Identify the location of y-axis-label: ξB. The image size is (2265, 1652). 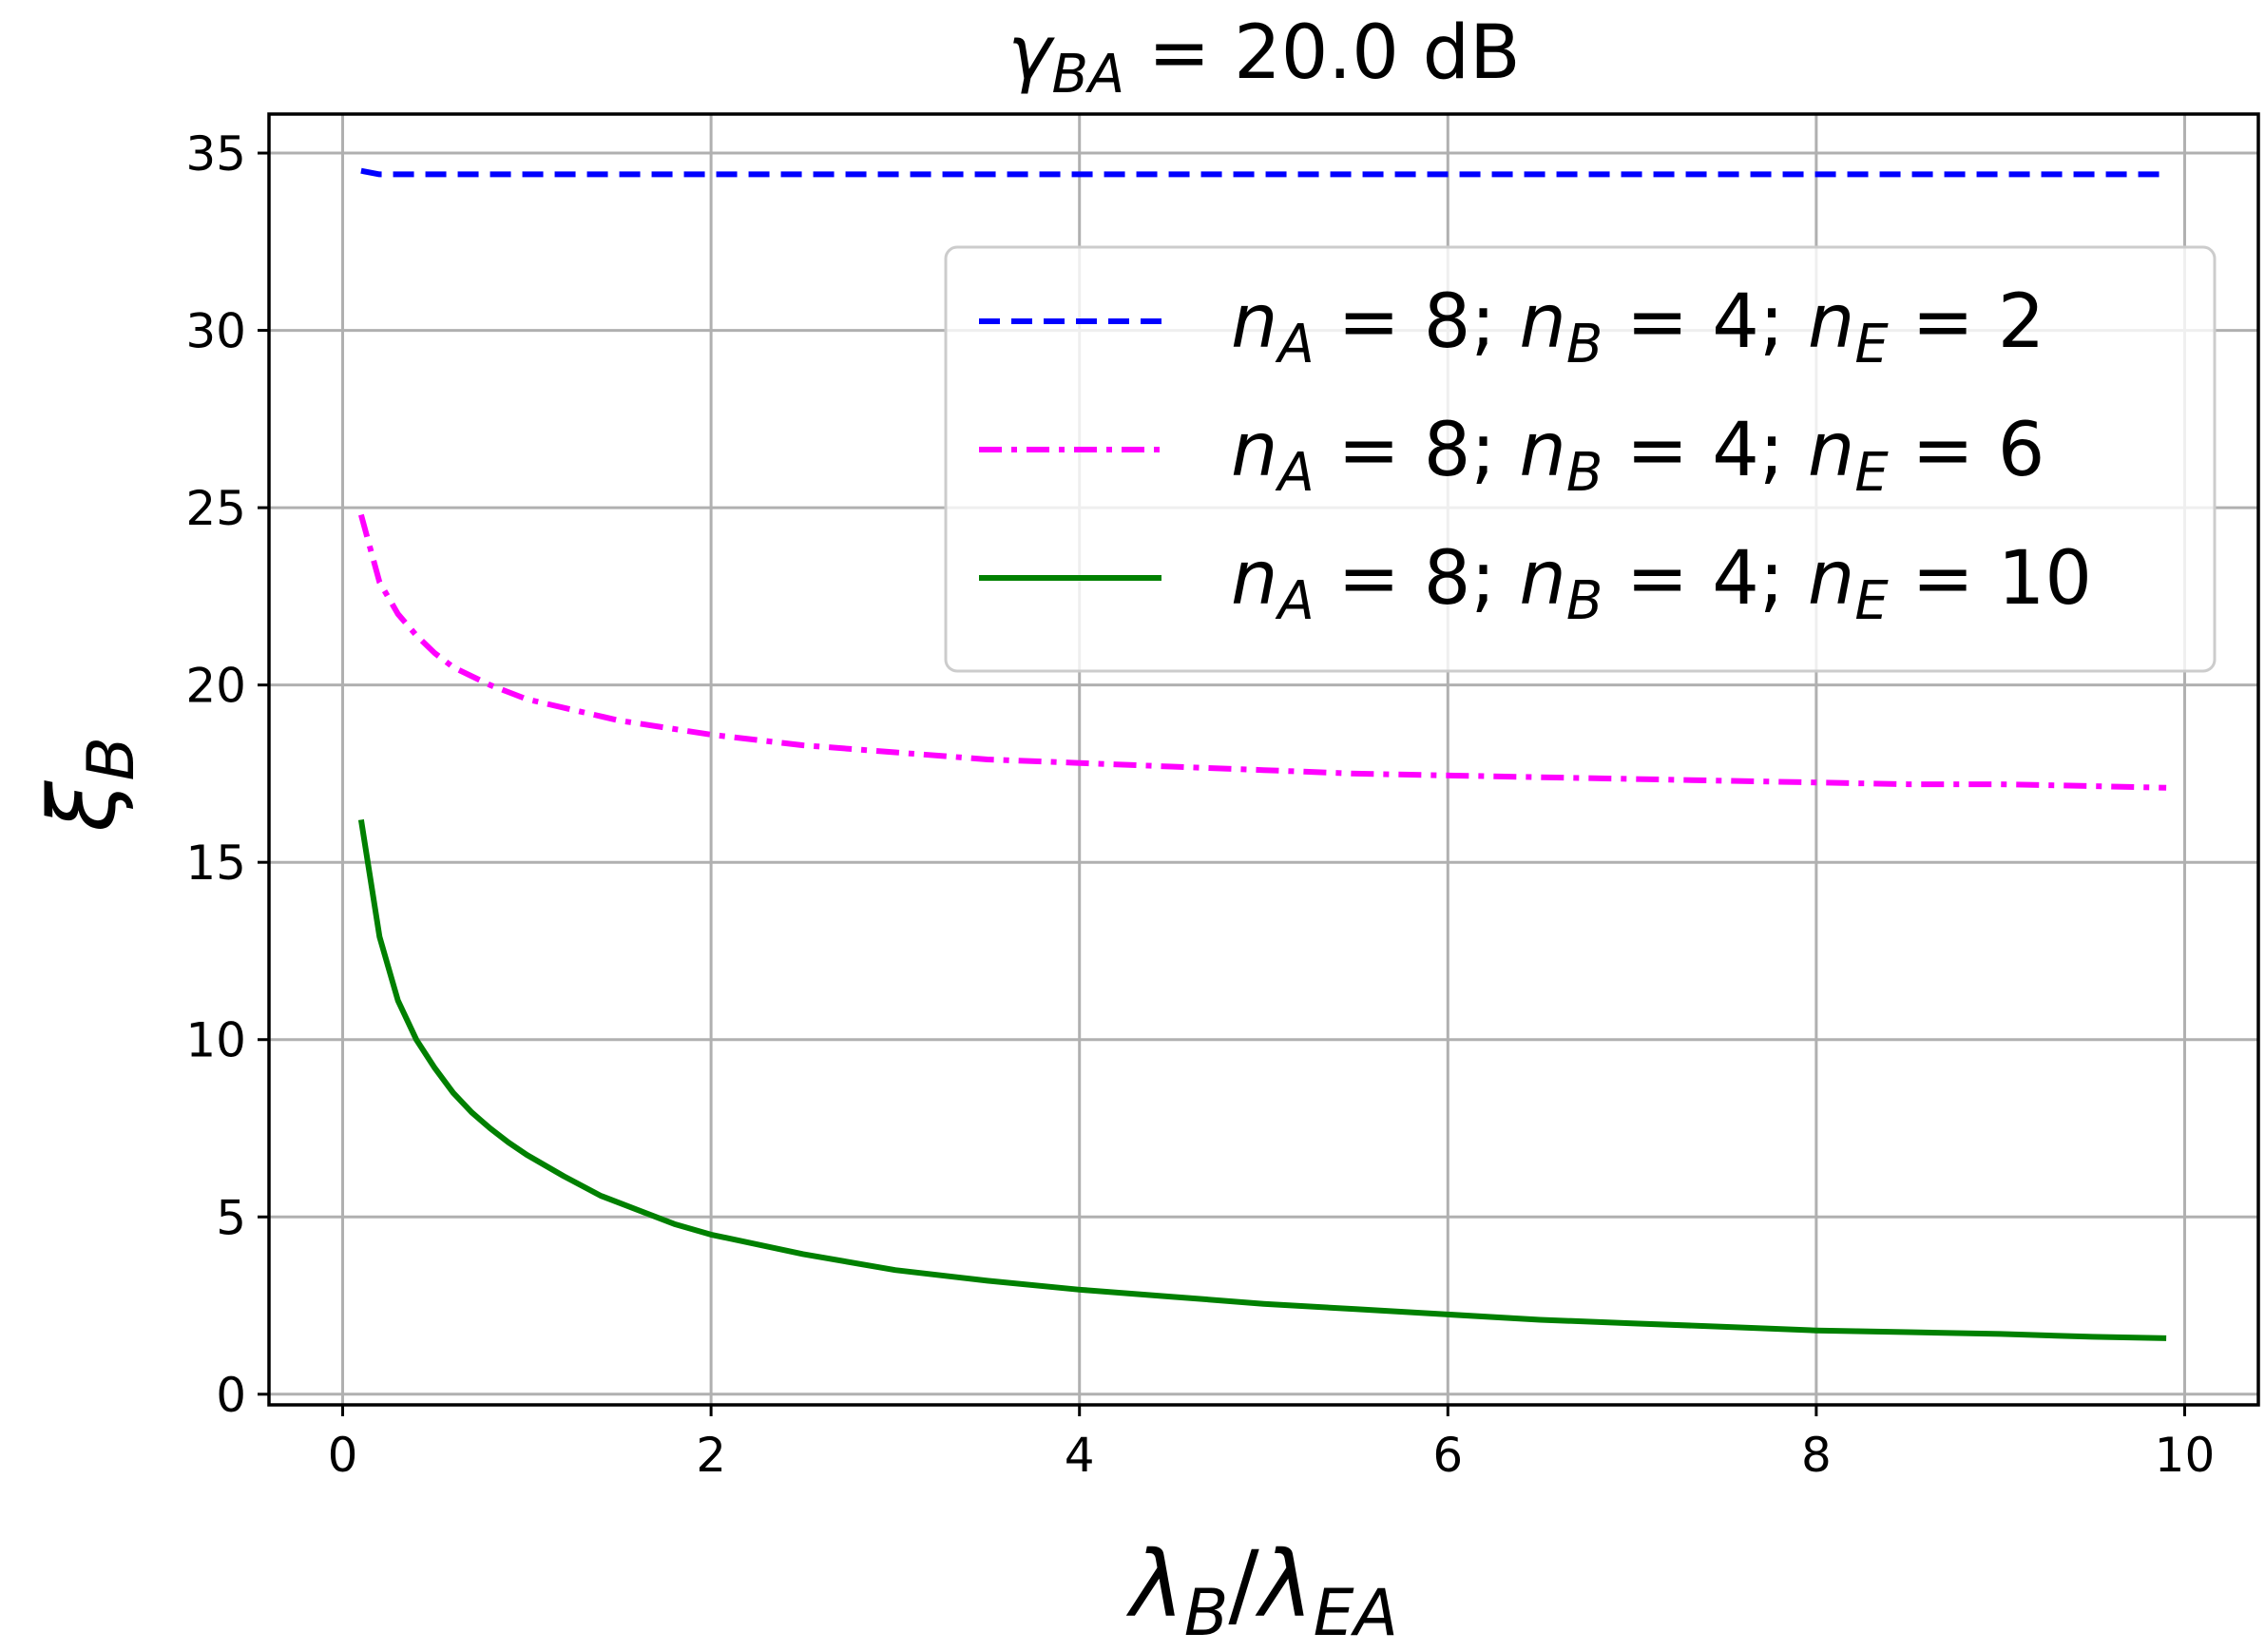
(89, 785).